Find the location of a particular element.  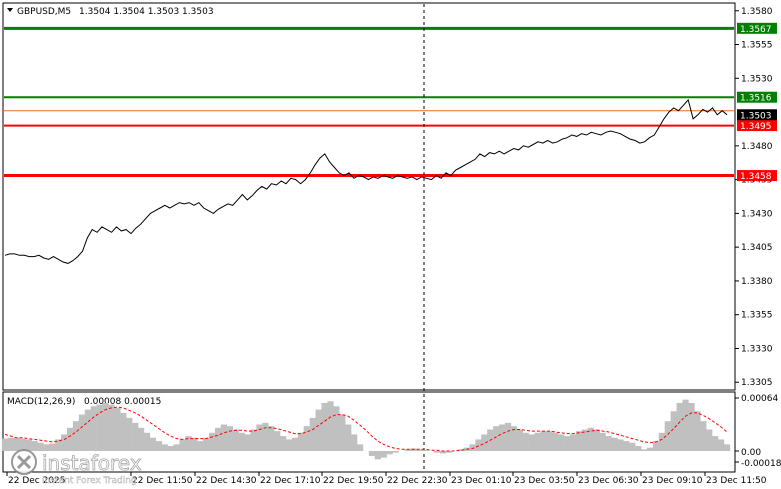

macd-label: MACD(12,26,9) is located at coordinates (41, 402).